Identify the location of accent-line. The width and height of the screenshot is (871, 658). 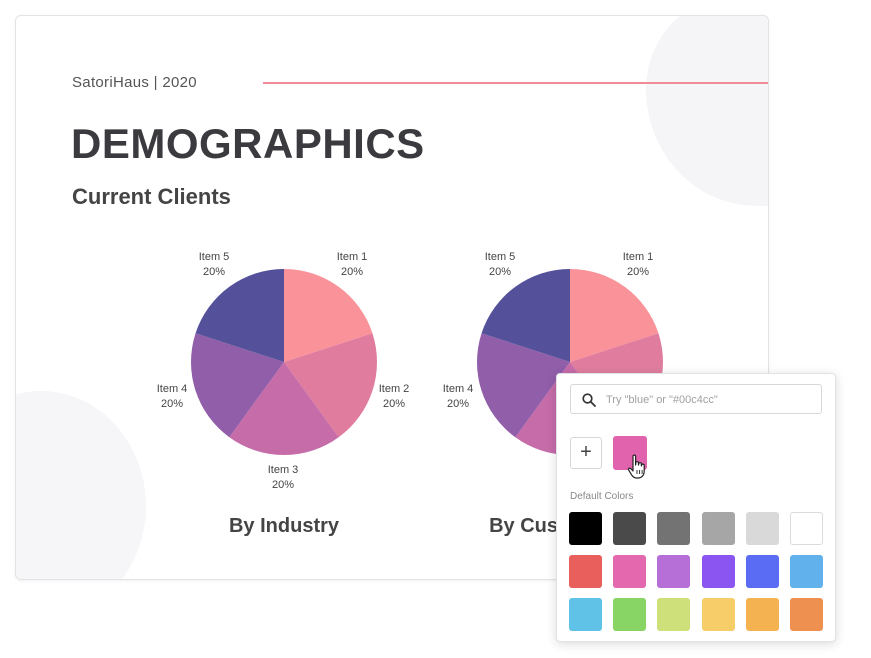
(515, 83).